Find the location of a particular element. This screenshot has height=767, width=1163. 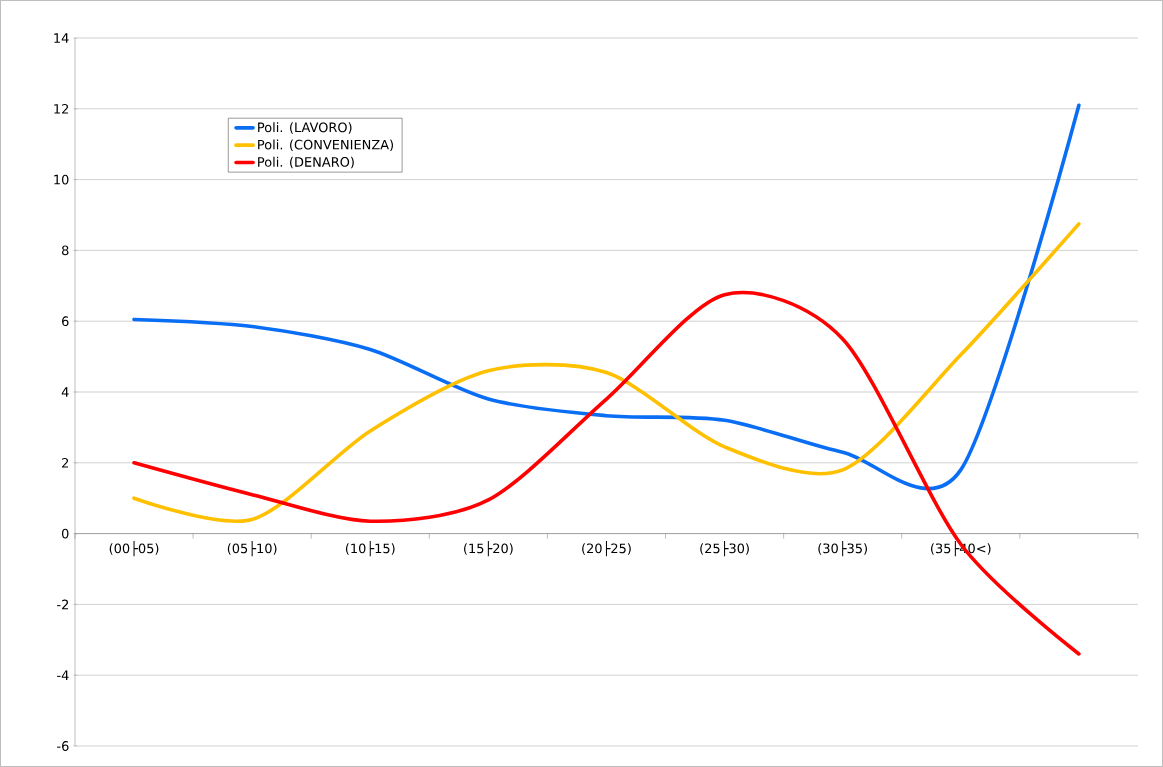

legend-label: Poli. (CONVENIENZA) is located at coordinates (326, 145).